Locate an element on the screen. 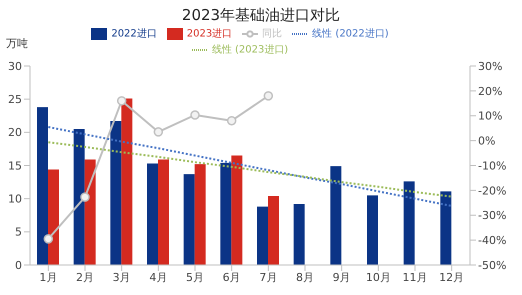 This screenshot has width=522, height=295. y2-tick-label: -40% is located at coordinates (492, 241).